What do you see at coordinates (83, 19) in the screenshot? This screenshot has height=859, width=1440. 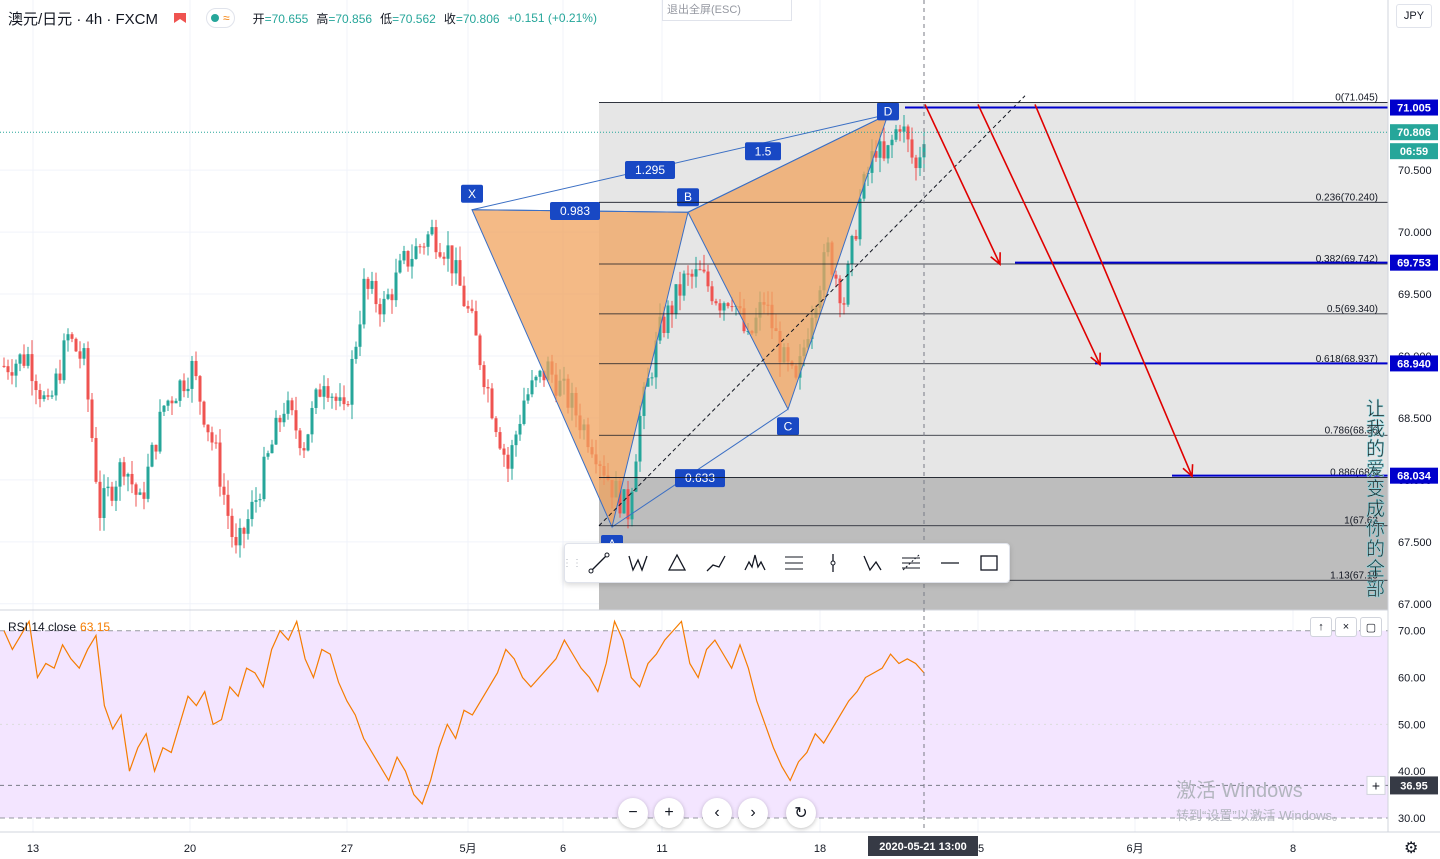 I see `symbol-title: 澳元/日元 · 4h · FXCM` at bounding box center [83, 19].